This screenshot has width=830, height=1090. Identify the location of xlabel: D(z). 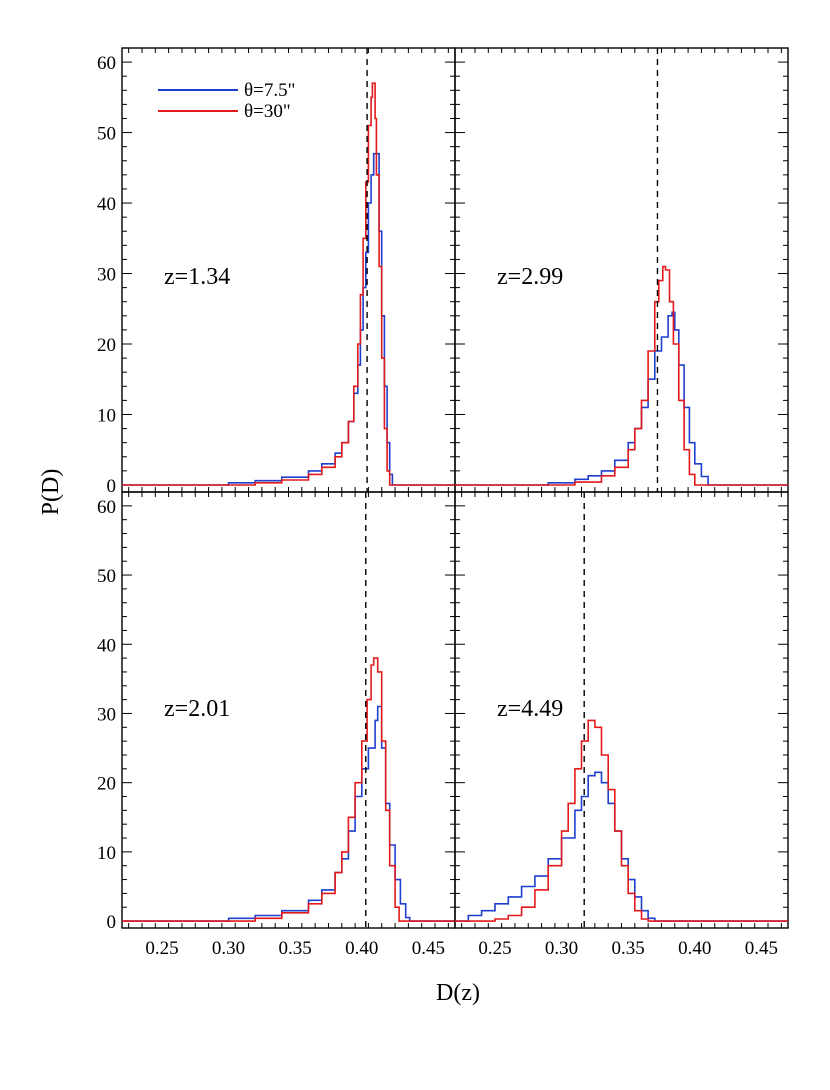
(458, 993).